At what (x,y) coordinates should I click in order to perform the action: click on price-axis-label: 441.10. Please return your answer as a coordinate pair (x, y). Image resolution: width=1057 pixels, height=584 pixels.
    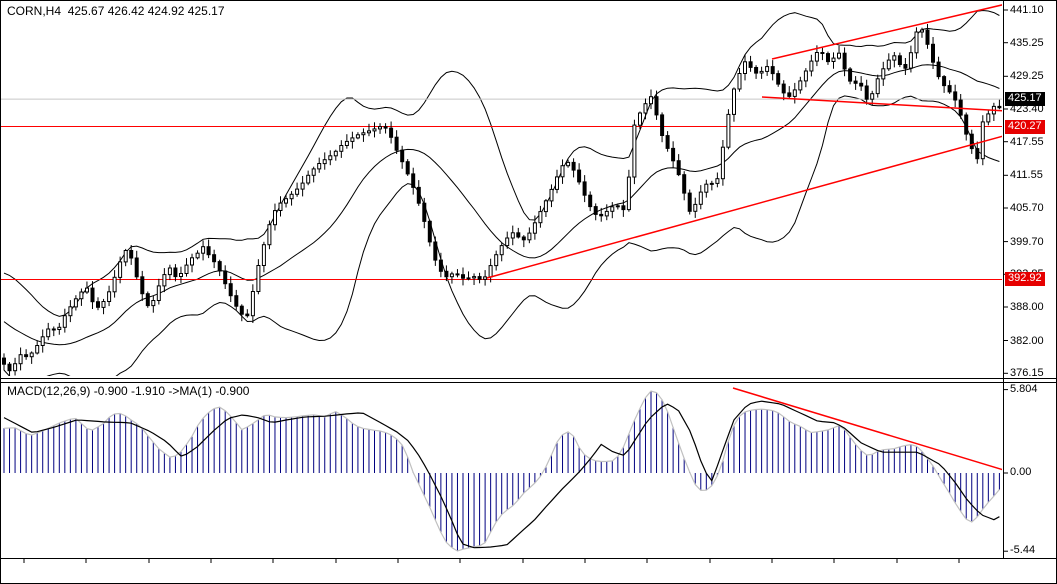
    Looking at the image, I should click on (1027, 10).